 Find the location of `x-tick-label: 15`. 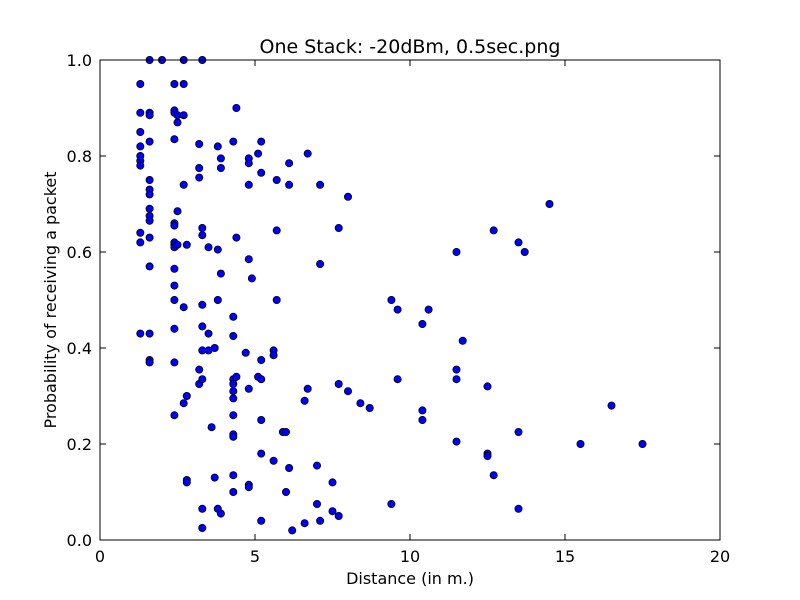

x-tick-label: 15 is located at coordinates (565, 556).